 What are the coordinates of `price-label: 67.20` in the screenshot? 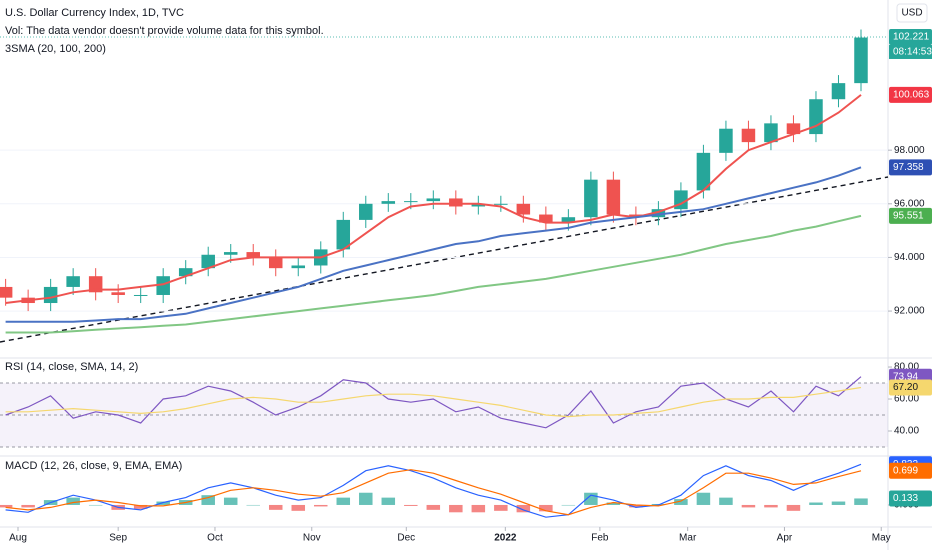 It's located at (905, 387).